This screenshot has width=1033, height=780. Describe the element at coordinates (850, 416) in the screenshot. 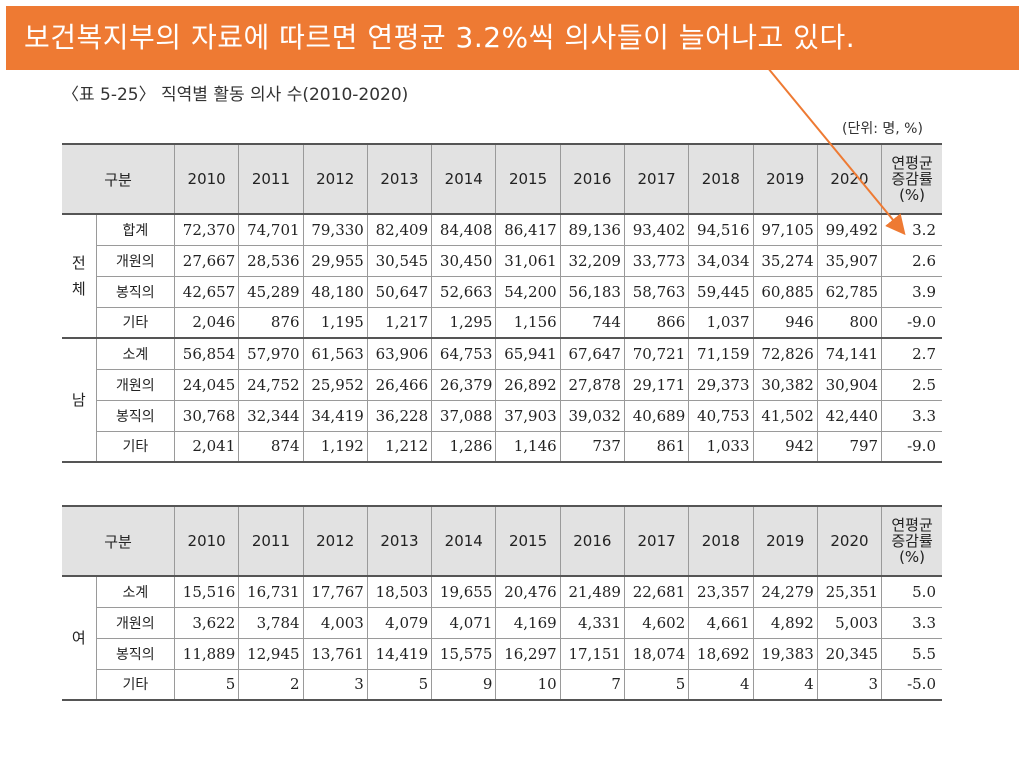

I see `value-cell: 42,440` at that location.